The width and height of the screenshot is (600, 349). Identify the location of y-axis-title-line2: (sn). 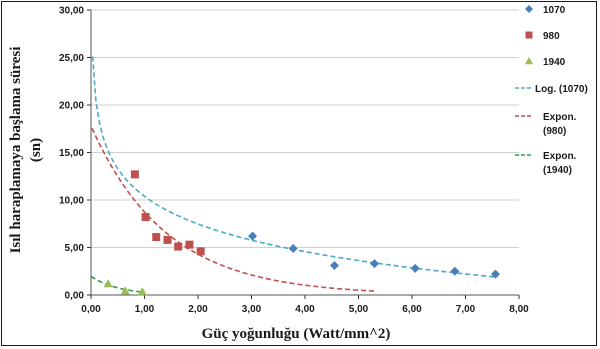
(36, 150).